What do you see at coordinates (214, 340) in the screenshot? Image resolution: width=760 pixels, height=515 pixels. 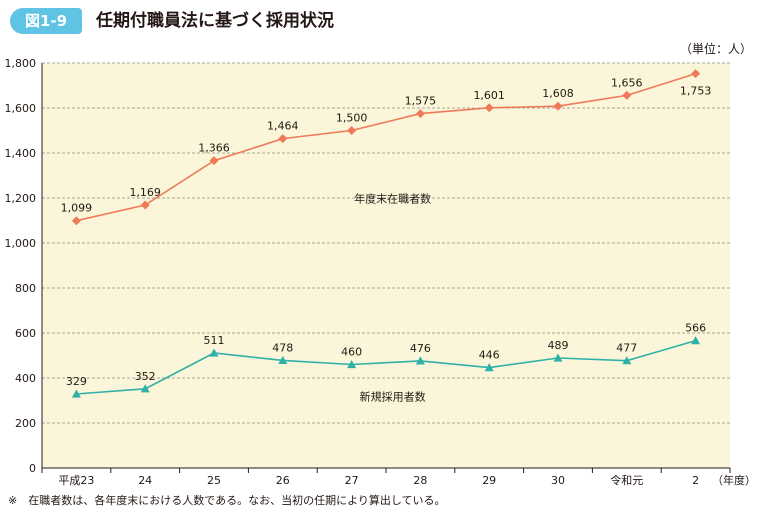 I see `data-label: 511` at bounding box center [214, 340].